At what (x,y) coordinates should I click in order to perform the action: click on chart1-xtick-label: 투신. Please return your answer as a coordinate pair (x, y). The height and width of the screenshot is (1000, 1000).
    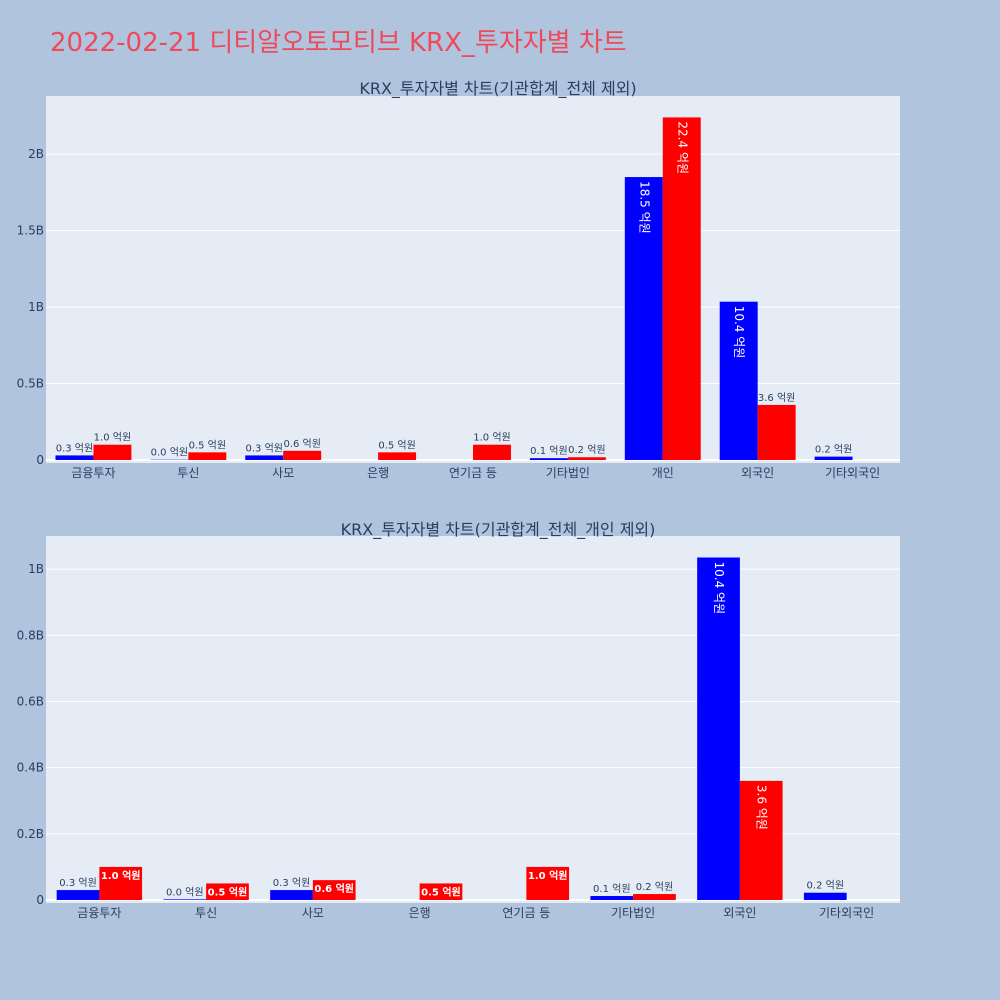
    Looking at the image, I should click on (188, 473).